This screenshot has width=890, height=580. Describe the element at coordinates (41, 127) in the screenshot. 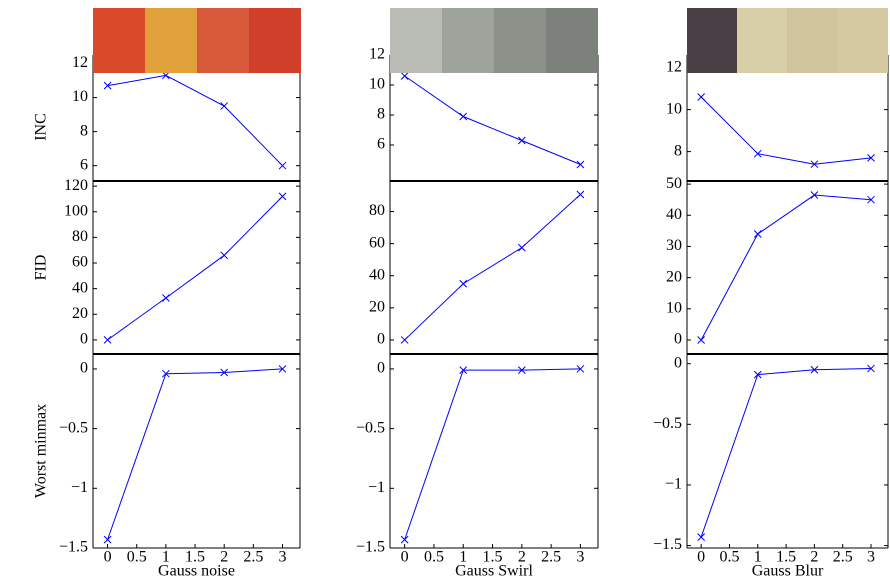

I see `y-axis-label: INC` at that location.